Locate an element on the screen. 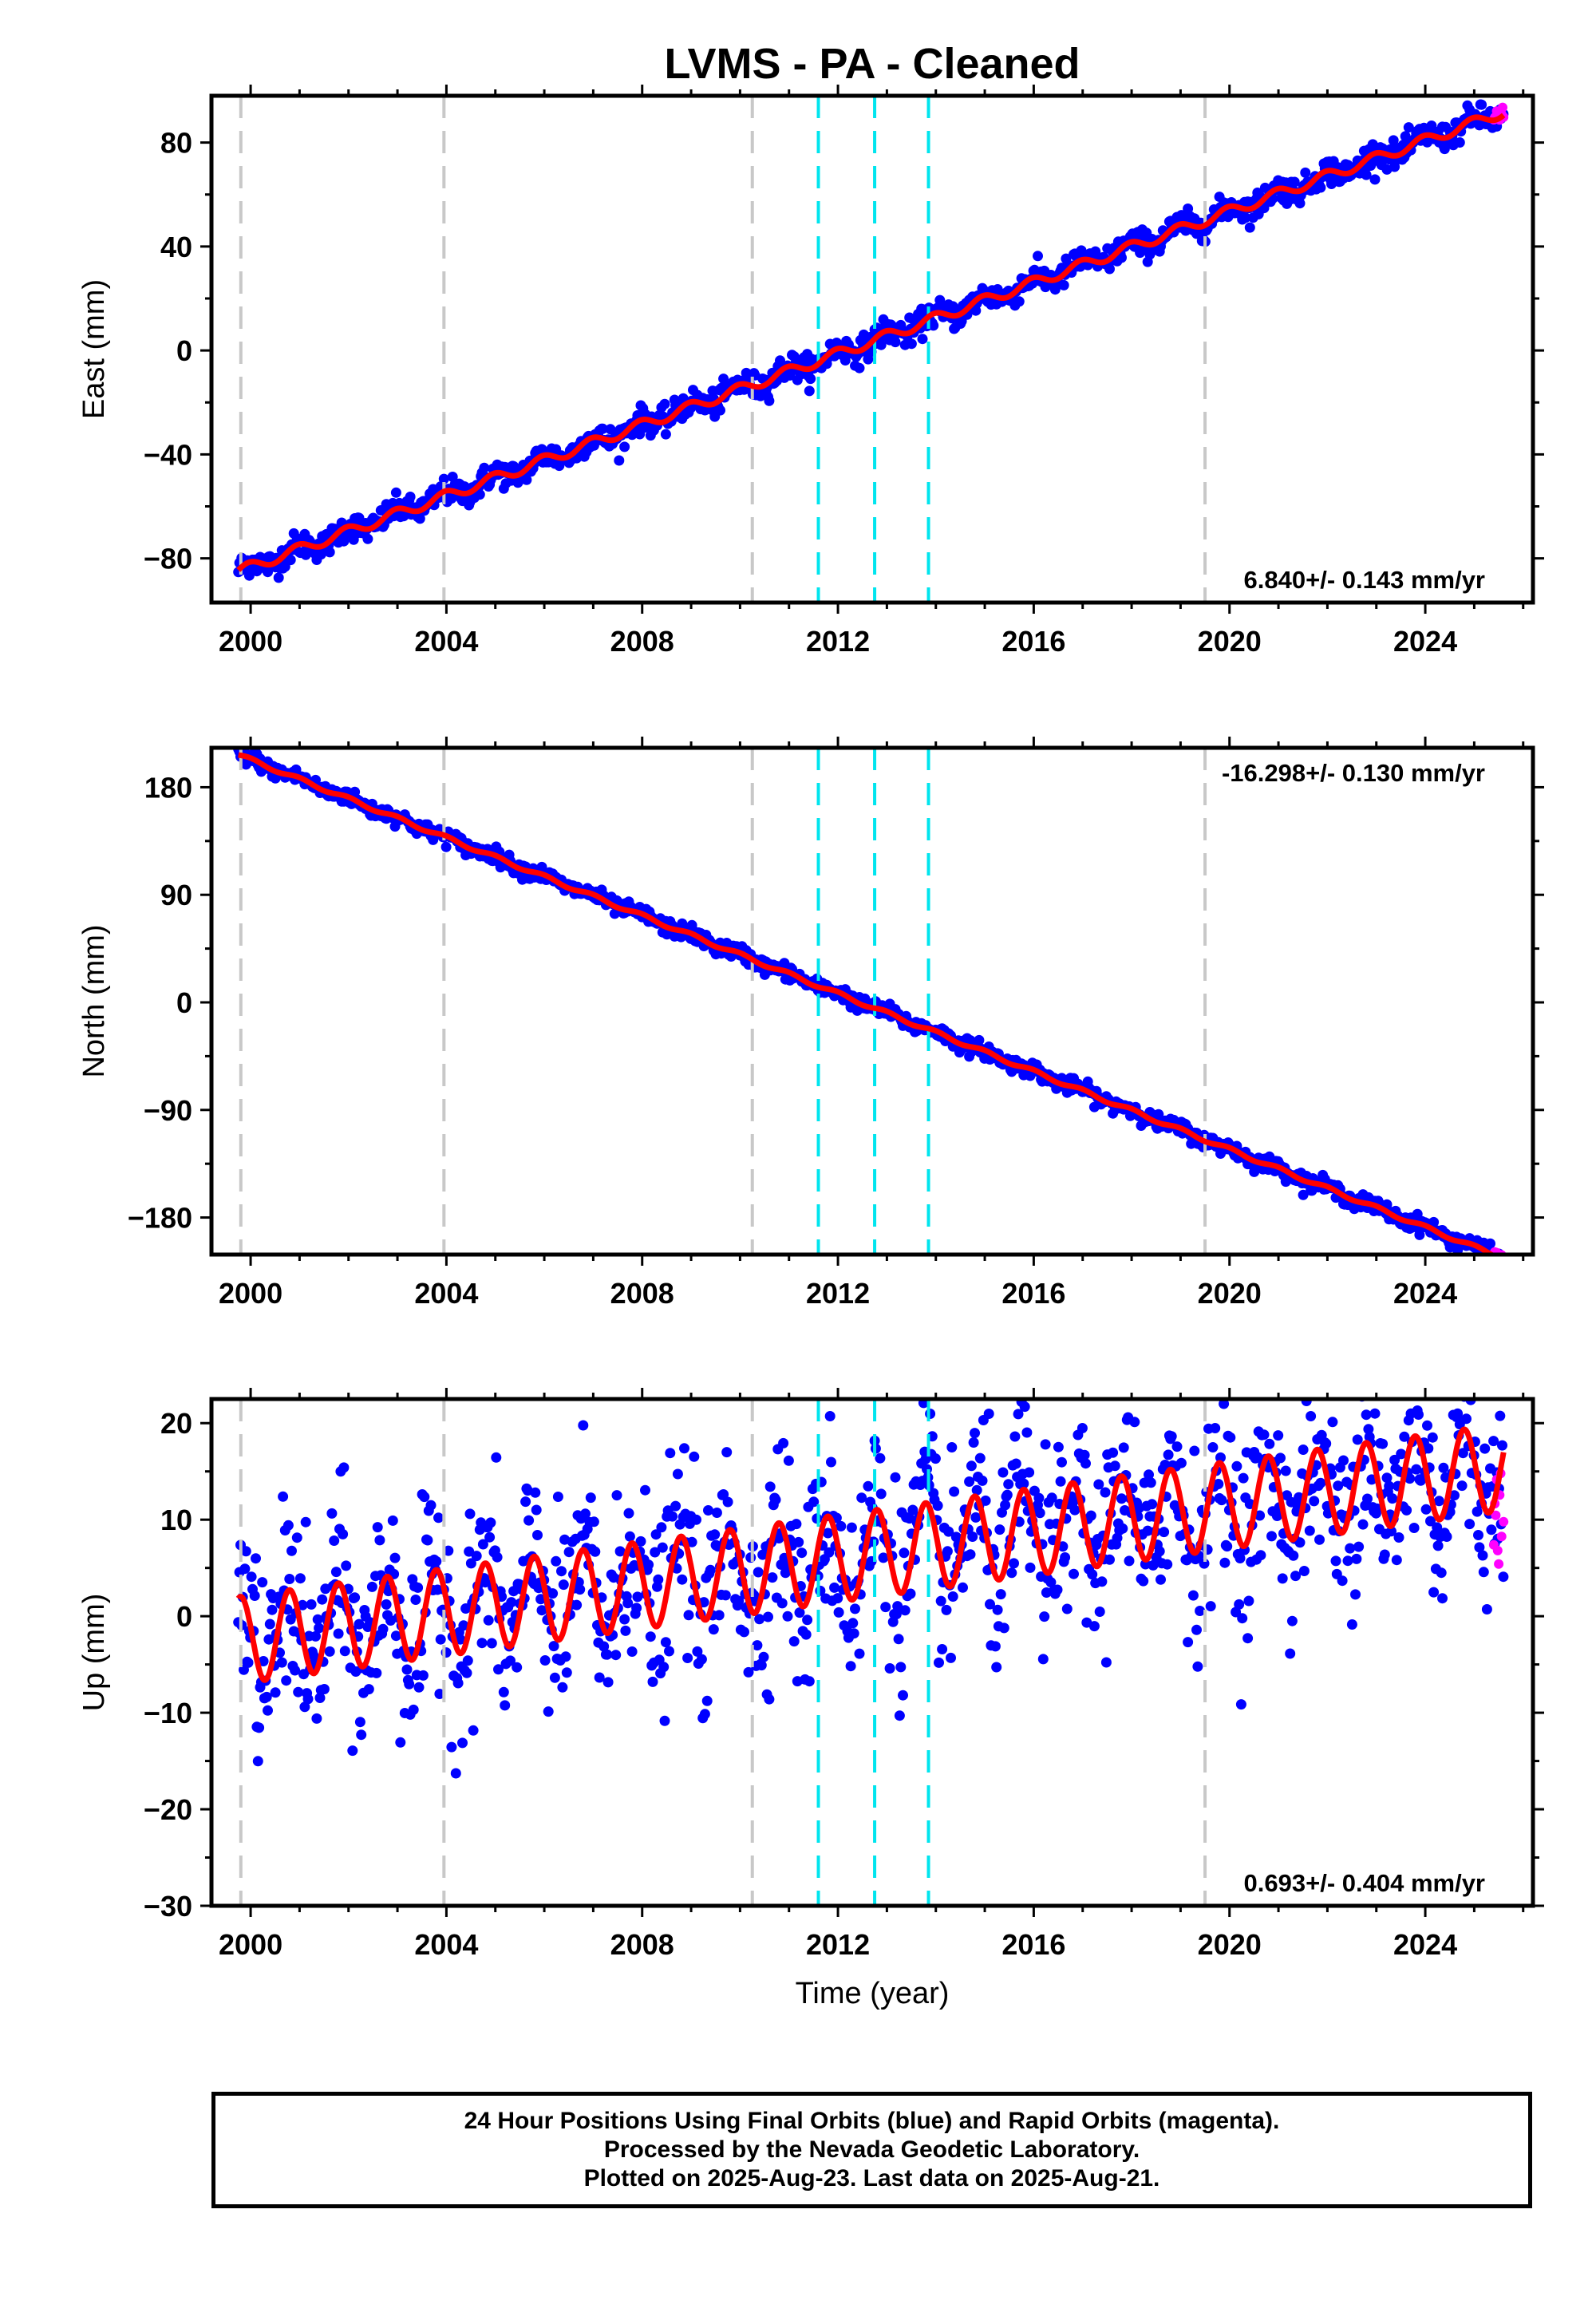 This screenshot has height=2316, width=1596. velocity-rate-label: -16.298+/- 0.130 mm/yr is located at coordinates (1353, 773).